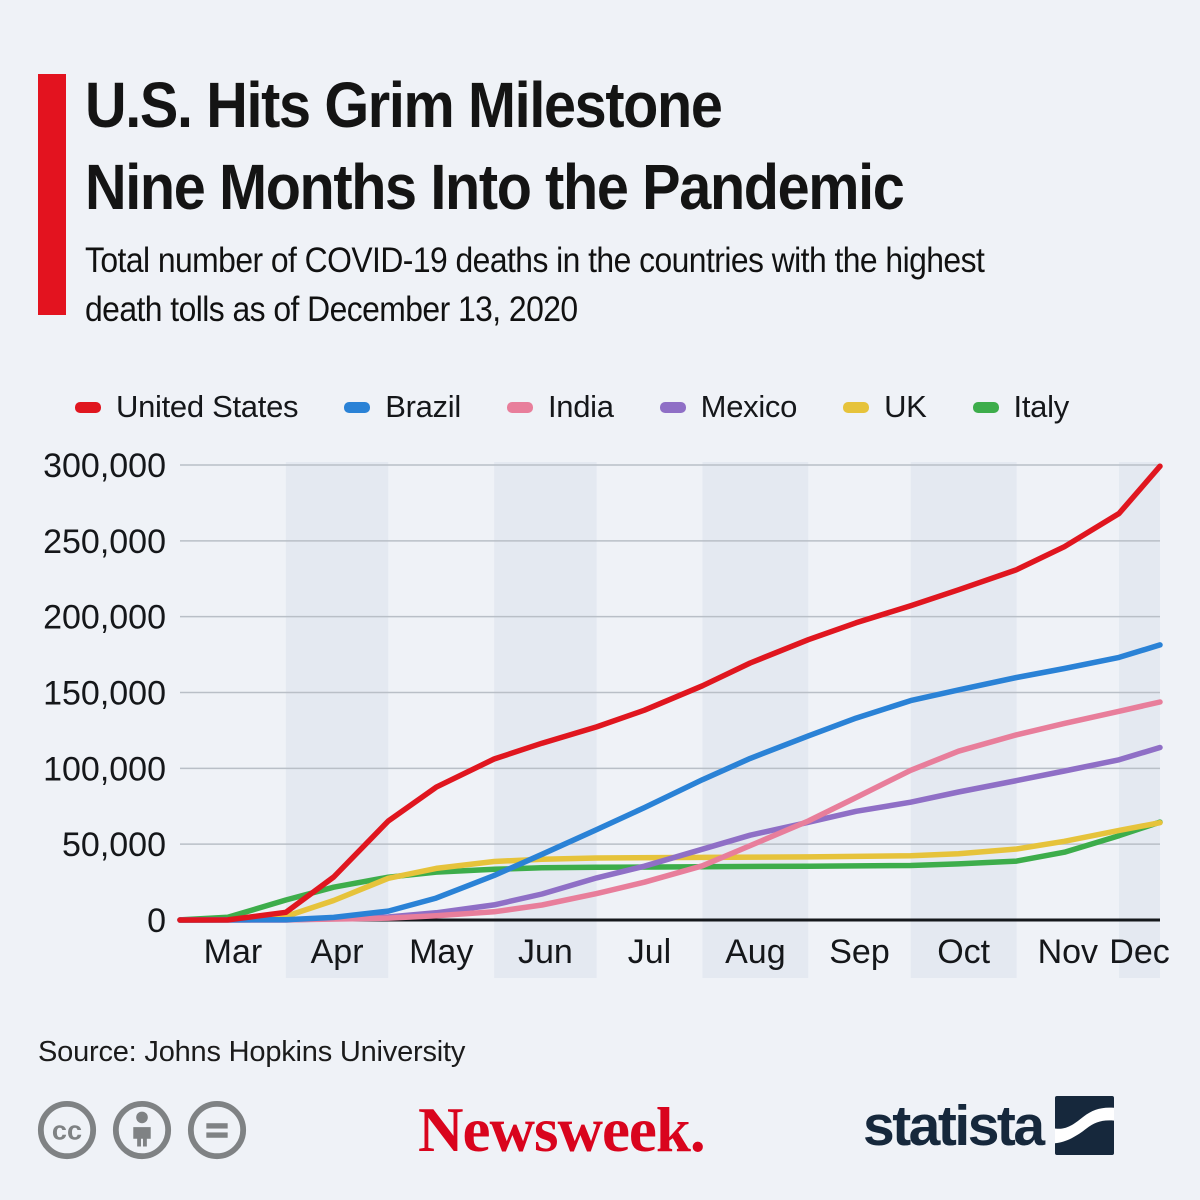 Image resolution: width=1200 pixels, height=1200 pixels. I want to click on y-tick-label: 250,000, so click(104, 542).